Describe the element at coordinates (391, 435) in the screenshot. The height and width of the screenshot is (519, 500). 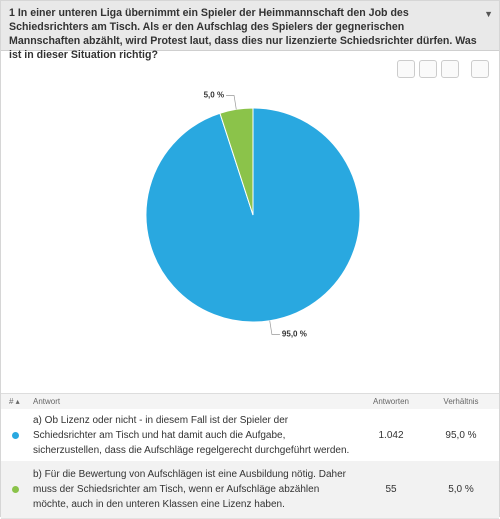
I see `answer-count: 1.042` at that location.